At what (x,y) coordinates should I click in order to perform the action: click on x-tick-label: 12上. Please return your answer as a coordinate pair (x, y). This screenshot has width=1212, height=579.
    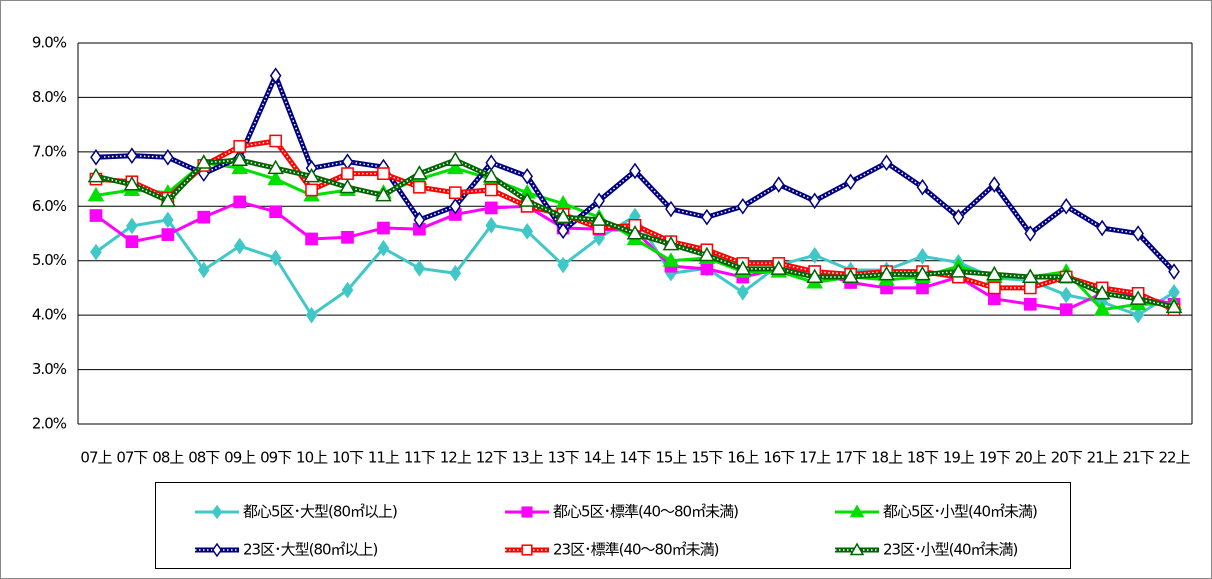
    Looking at the image, I should click on (456, 458).